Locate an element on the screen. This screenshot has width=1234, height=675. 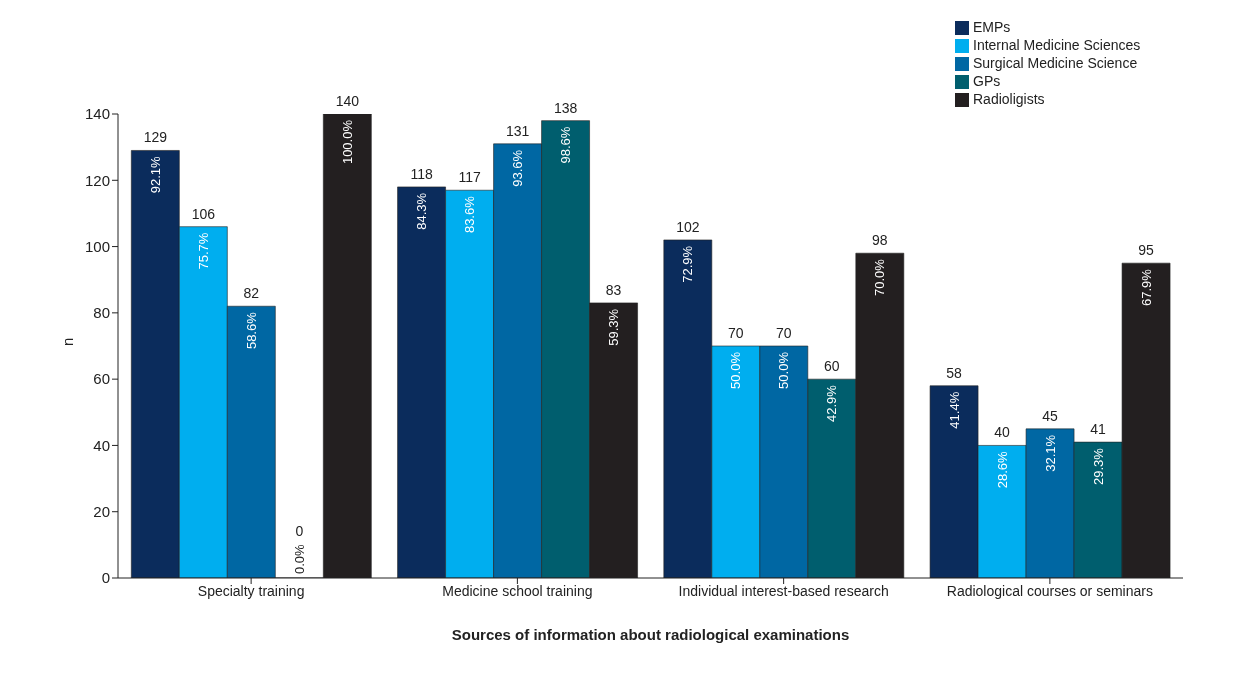
annotation: 83.6% is located at coordinates (470, 214).